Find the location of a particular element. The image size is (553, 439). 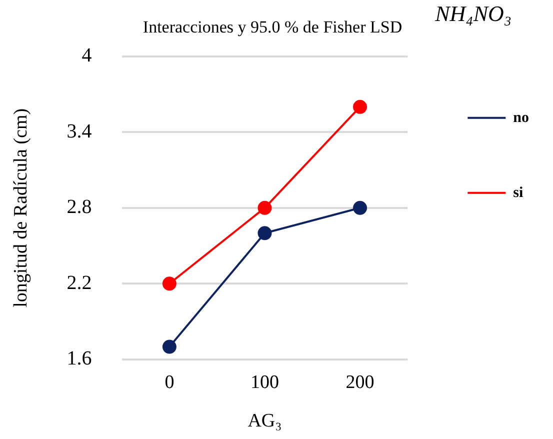

x-axis-title: AG₃ is located at coordinates (265, 421).